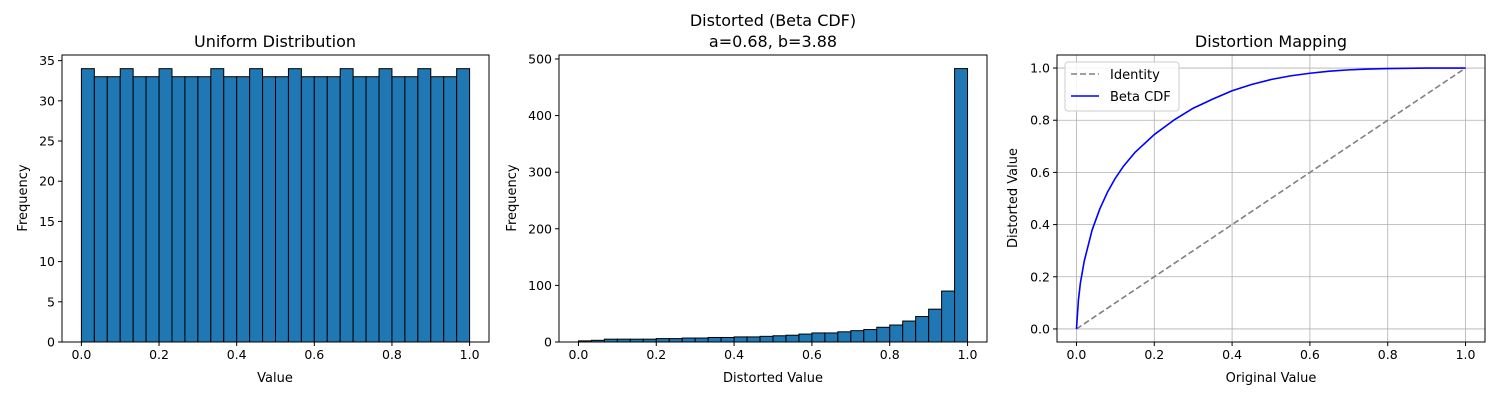 This screenshot has height=400, width=1500. What do you see at coordinates (1043, 198) in the screenshot?
I see `mapping-y-ticks: 0.0 0.2 0.4 0.6 0.8 1.0` at bounding box center [1043, 198].